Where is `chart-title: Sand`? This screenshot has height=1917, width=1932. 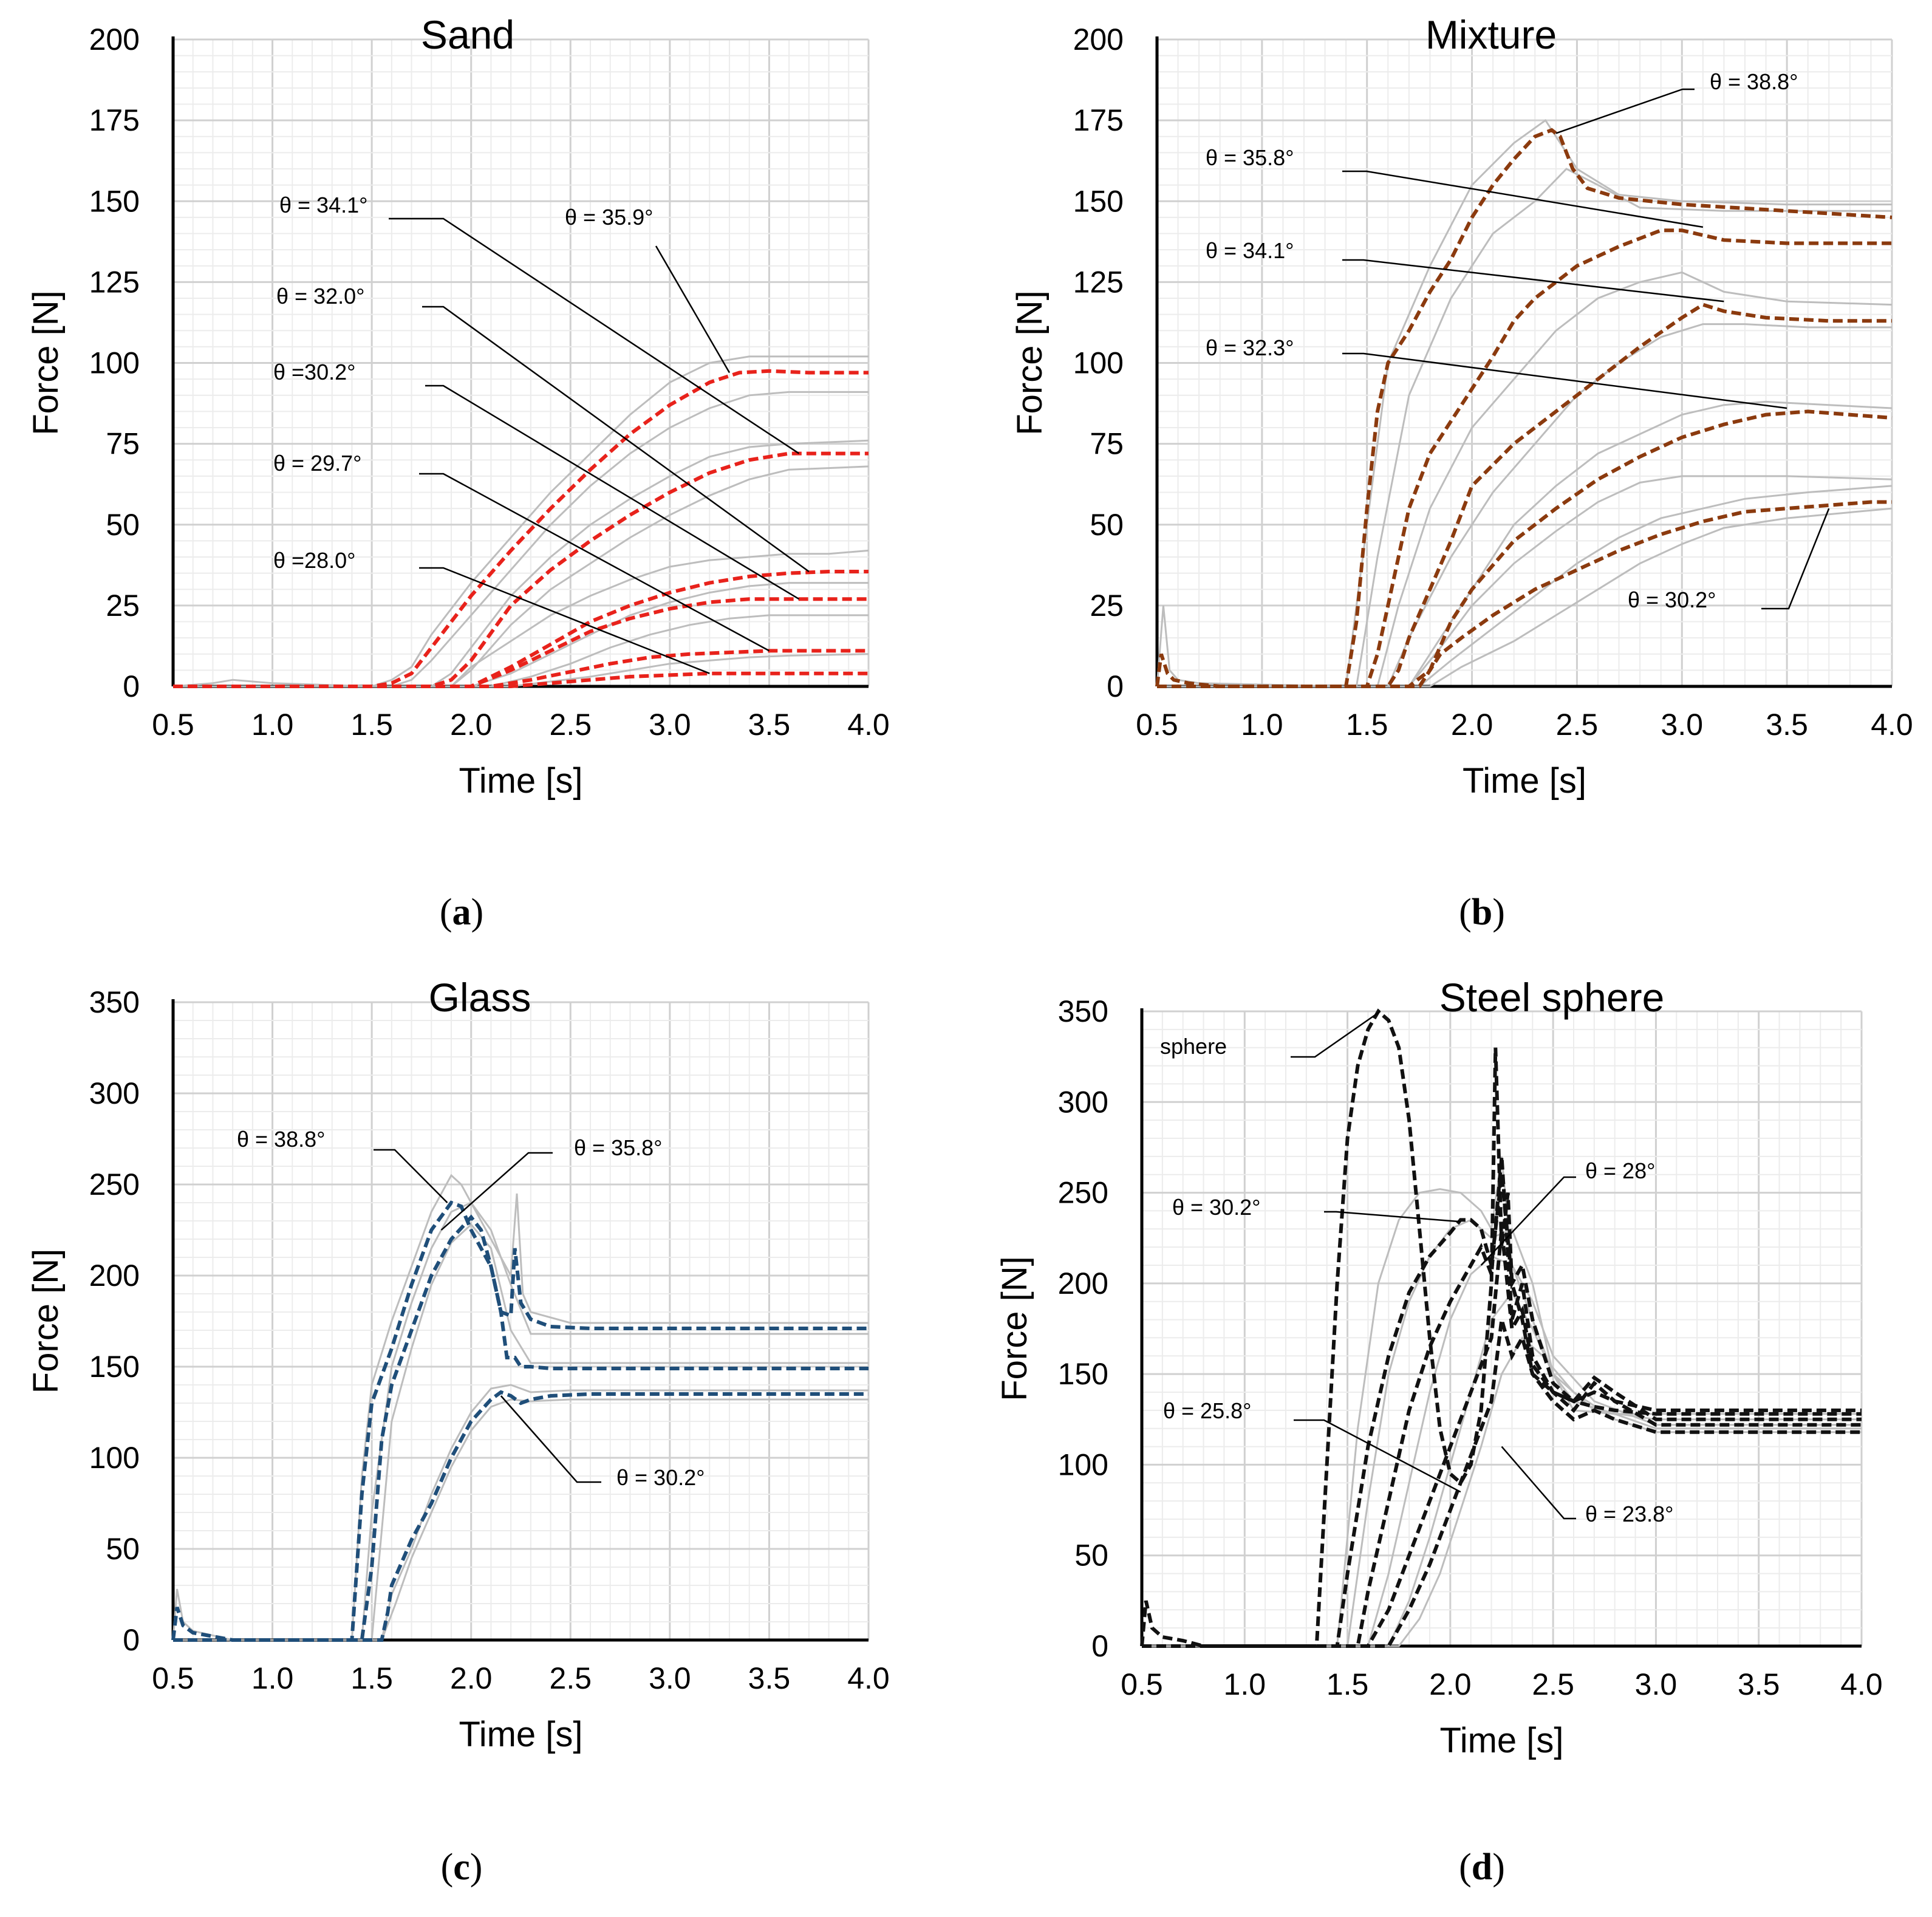 chart-title: Sand is located at coordinates (467, 34).